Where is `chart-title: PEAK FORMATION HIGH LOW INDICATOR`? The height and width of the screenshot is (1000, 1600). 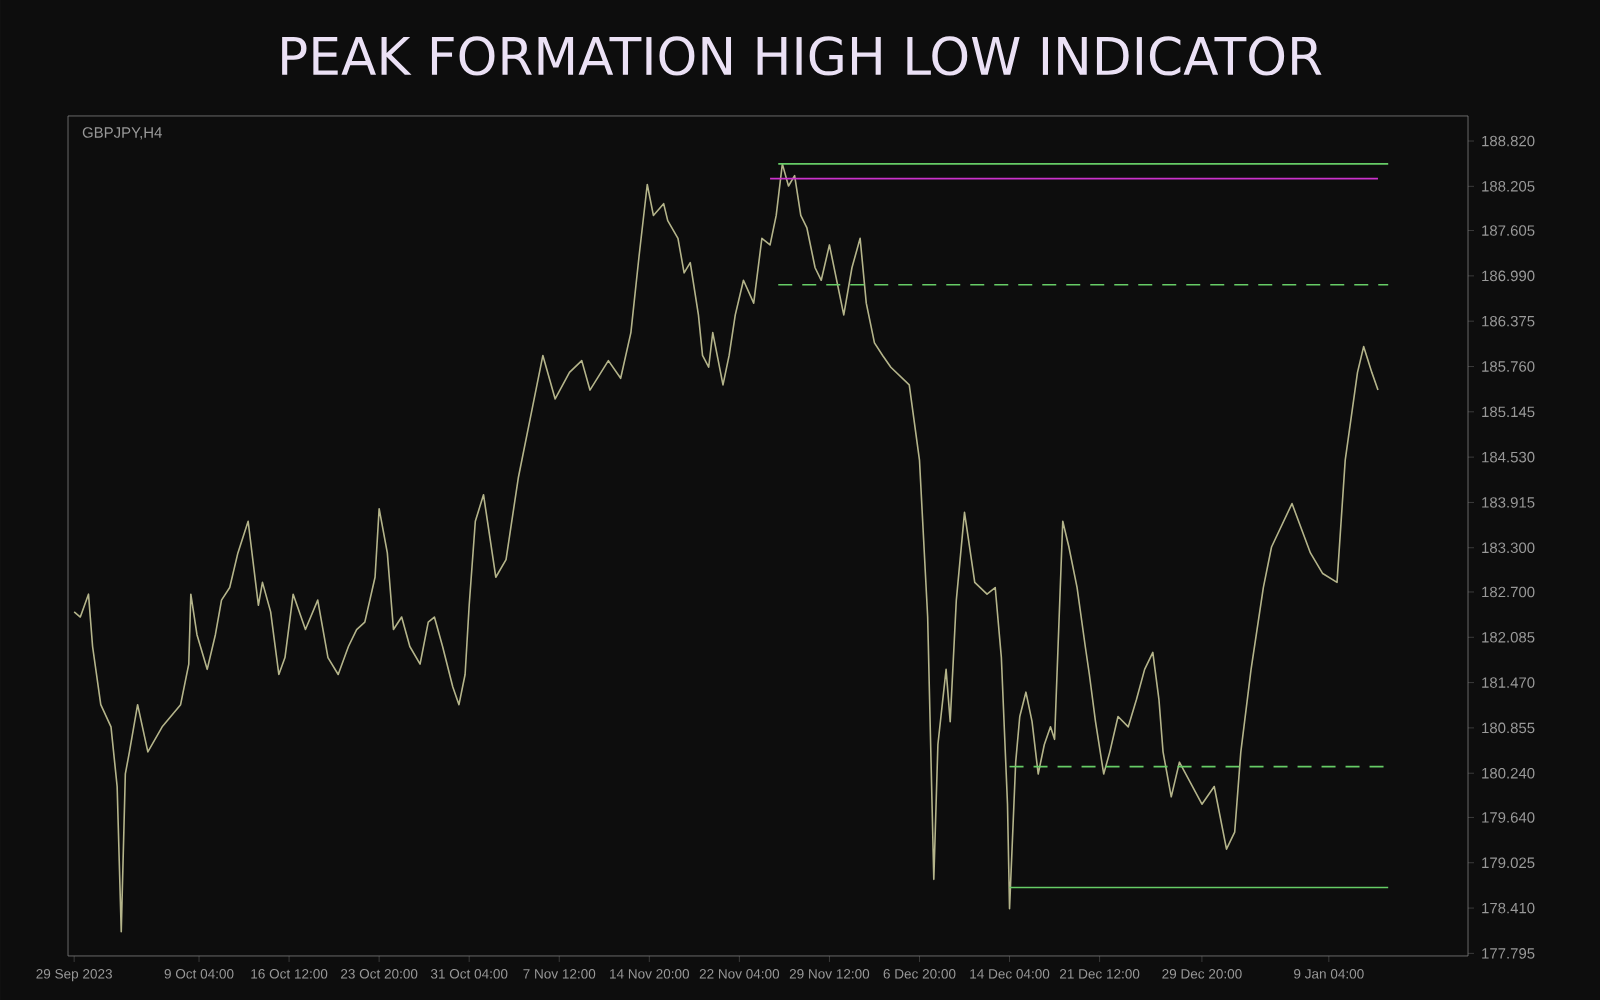
chart-title: PEAK FORMATION HIGH LOW INDICATOR is located at coordinates (802, 56).